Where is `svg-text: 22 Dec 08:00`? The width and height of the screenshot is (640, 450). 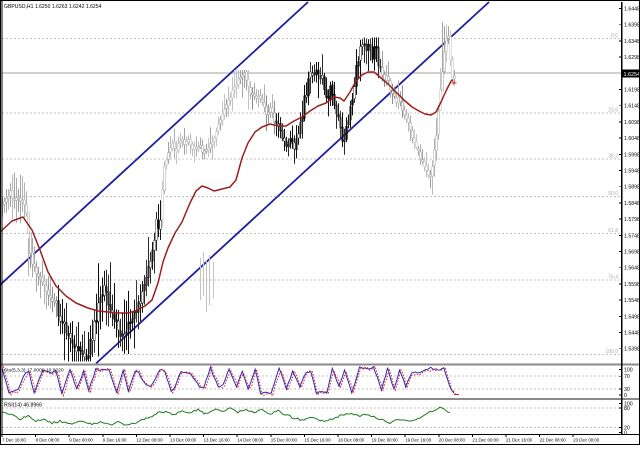
svg-text: 22 Dec 08:00 is located at coordinates (553, 440).